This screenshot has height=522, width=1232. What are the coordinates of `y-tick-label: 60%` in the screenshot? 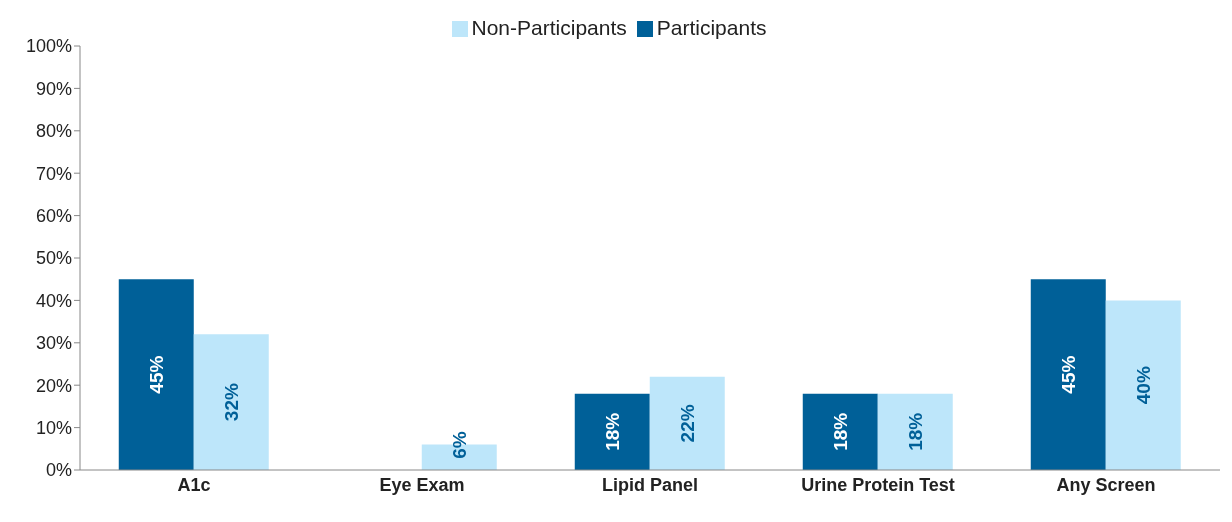 It's located at (53, 215).